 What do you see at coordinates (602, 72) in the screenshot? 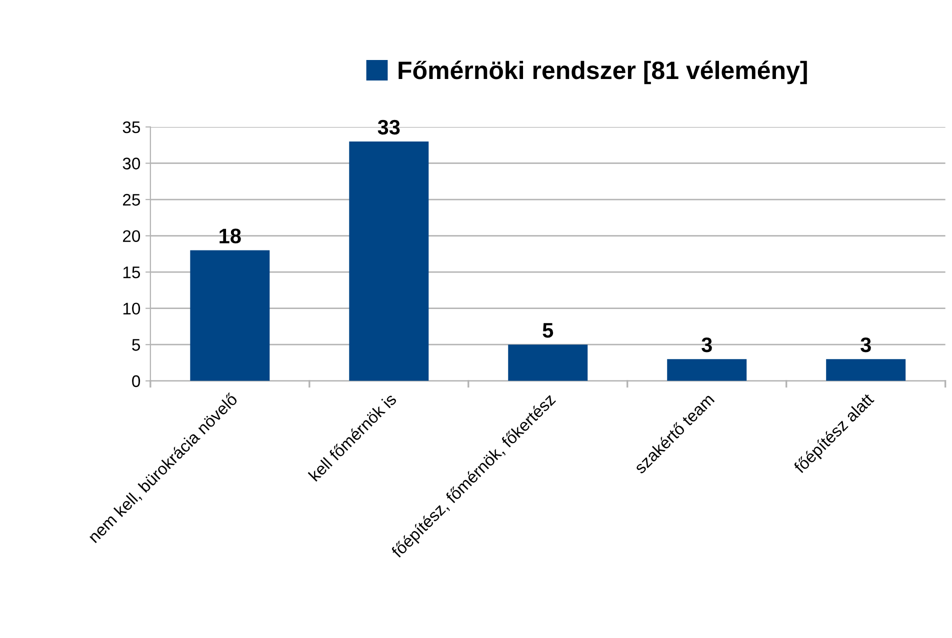
I see `legend-label: Főmérnöki rendszer [81 vélemény]` at bounding box center [602, 72].